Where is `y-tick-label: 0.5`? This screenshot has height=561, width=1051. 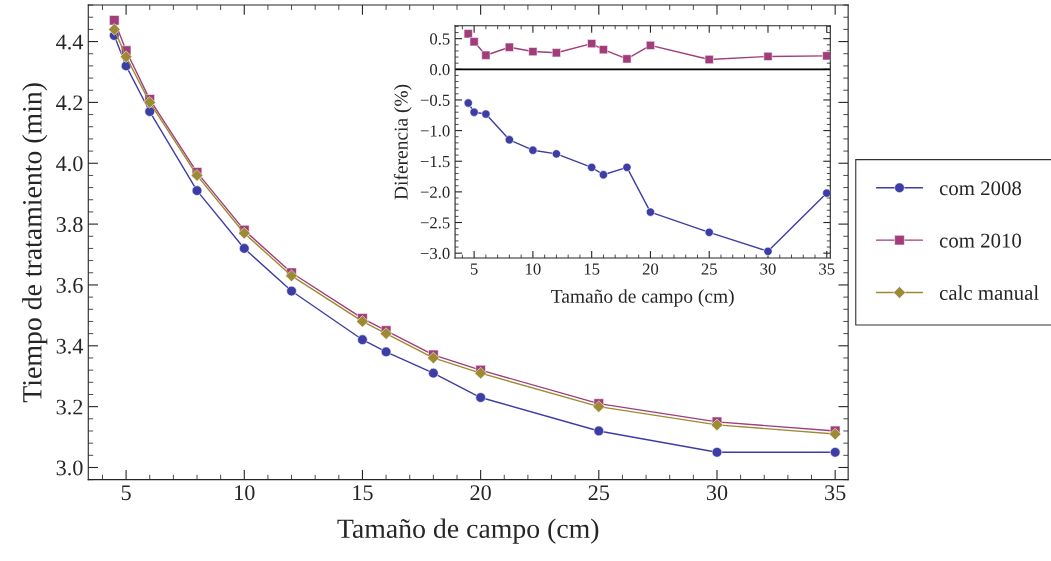 y-tick-label: 0.5 is located at coordinates (440, 39).